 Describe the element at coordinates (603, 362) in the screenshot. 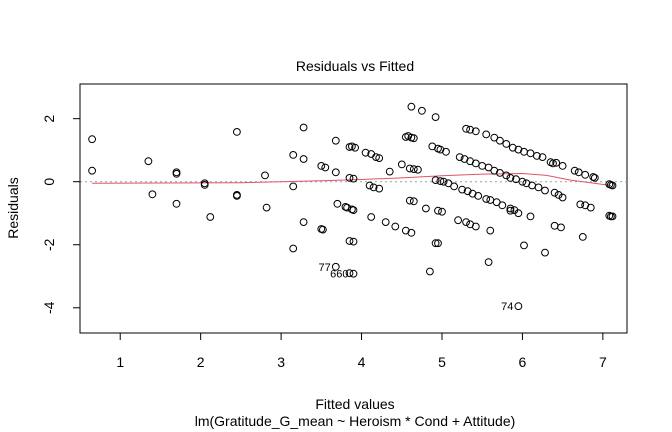

I see `x-tick-label: 7` at that location.